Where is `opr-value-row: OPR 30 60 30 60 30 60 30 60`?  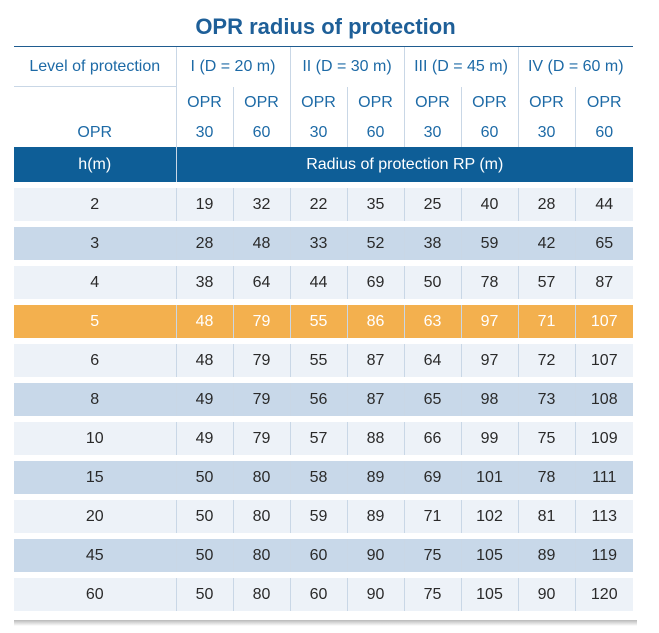 opr-value-row: OPR 30 60 30 60 30 60 30 60 is located at coordinates (323, 133).